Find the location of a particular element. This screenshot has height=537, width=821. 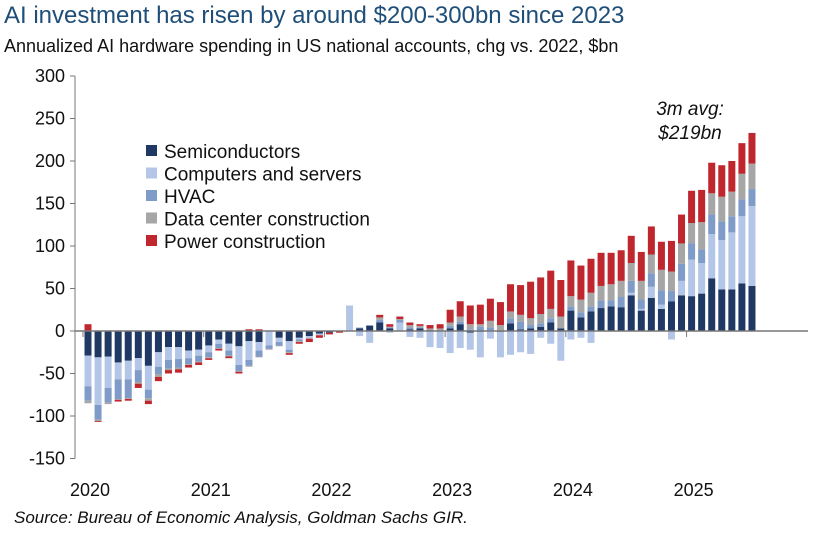

y-tick-label: -50 is located at coordinates (52, 374).